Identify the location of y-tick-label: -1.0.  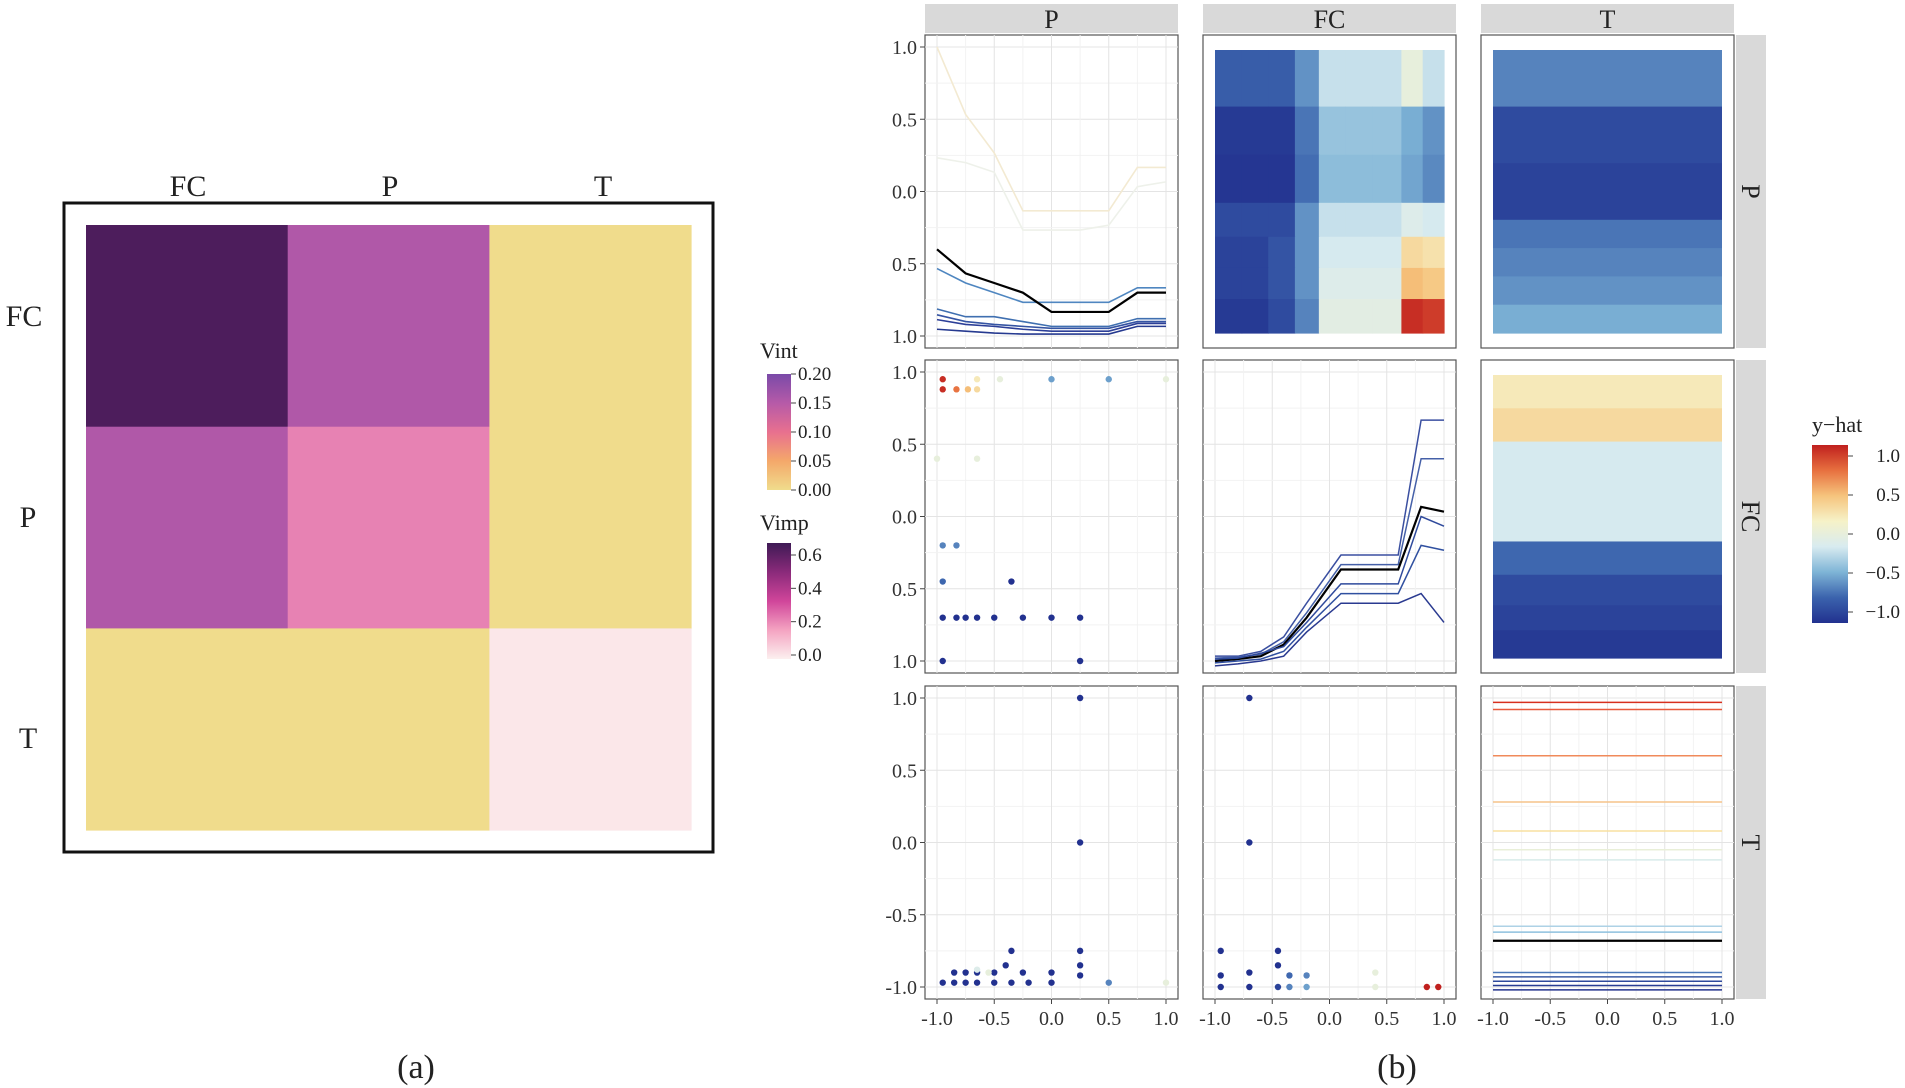
(901, 988).